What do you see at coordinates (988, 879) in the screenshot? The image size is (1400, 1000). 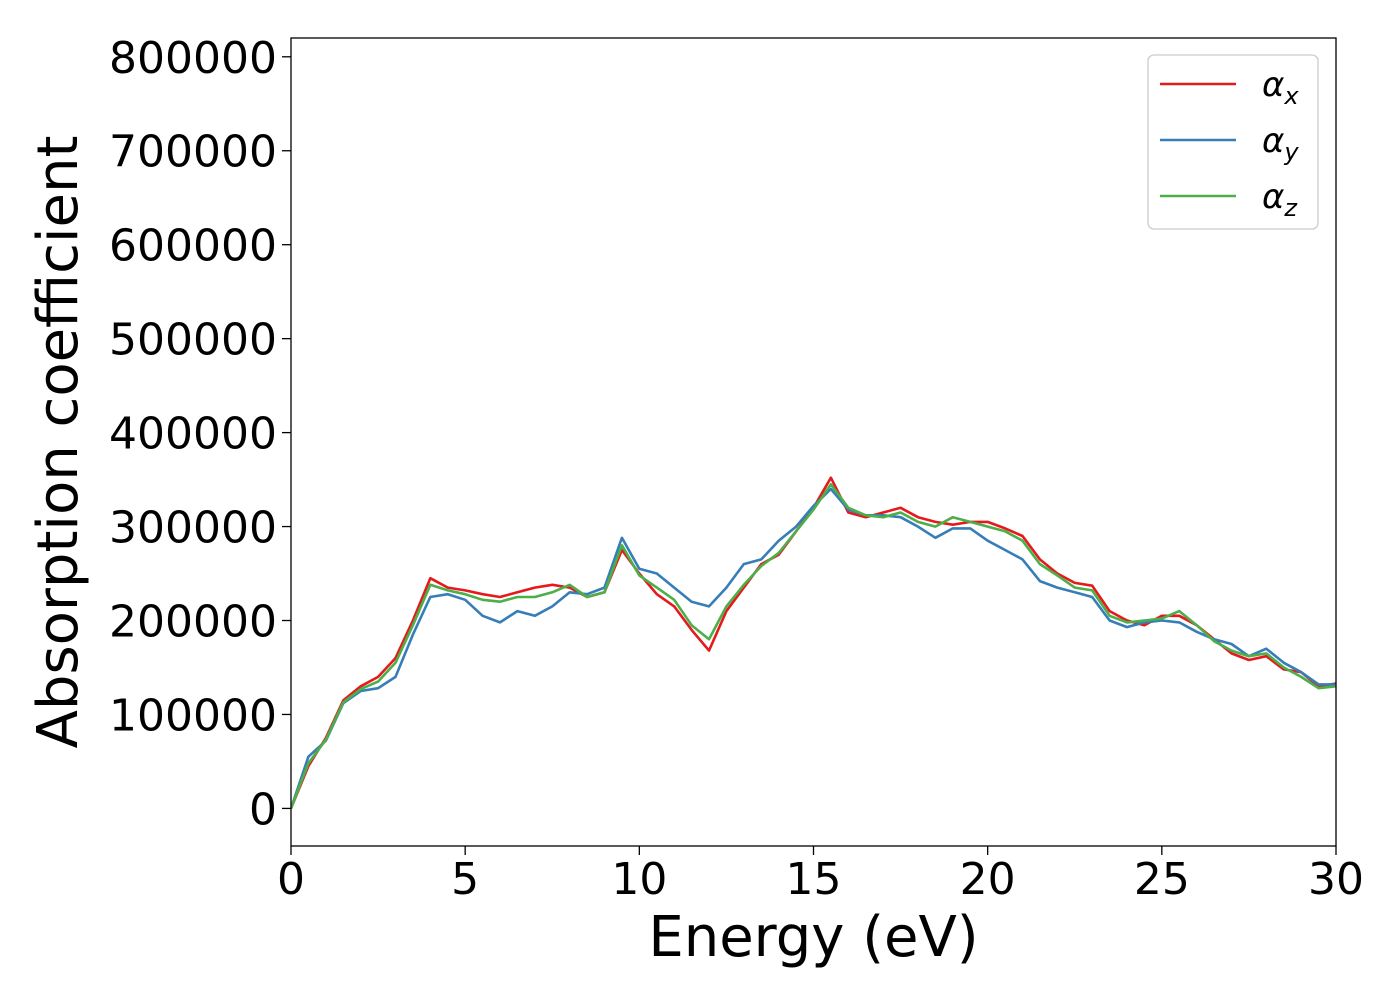 I see `x-tick-label: 20` at bounding box center [988, 879].